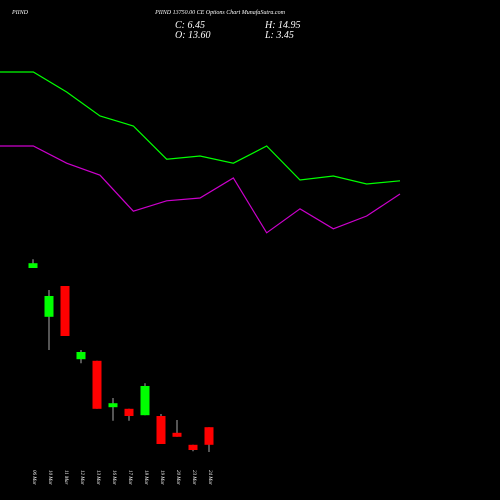 The width and height of the screenshot is (500, 500). I want to click on x-tick-label: 16 Mar, so click(113, 477).